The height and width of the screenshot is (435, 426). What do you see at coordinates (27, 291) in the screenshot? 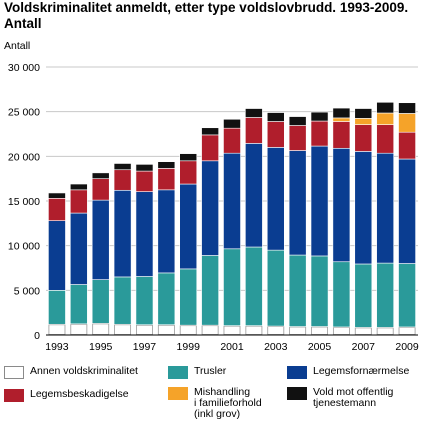
I see `y-tick-label: 5 000` at bounding box center [27, 291].